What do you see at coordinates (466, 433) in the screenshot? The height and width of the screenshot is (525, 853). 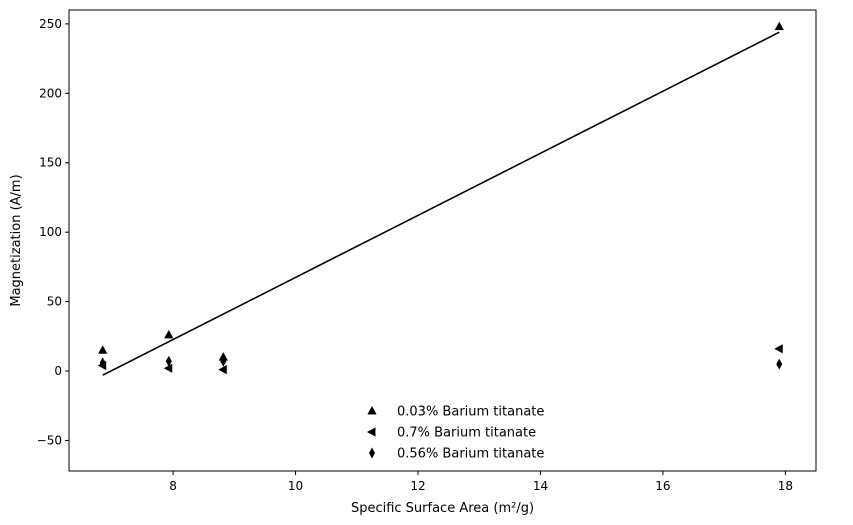 I see `legend-label: 0.7% Barium titanate` at bounding box center [466, 433].